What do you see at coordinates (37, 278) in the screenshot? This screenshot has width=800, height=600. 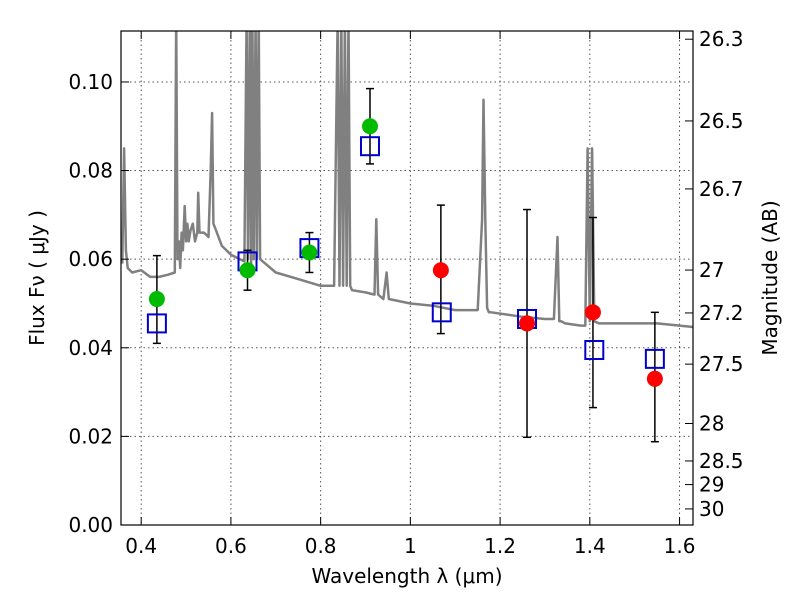 I see `y-axis-label: Flux Fν ( μJy )` at bounding box center [37, 278].